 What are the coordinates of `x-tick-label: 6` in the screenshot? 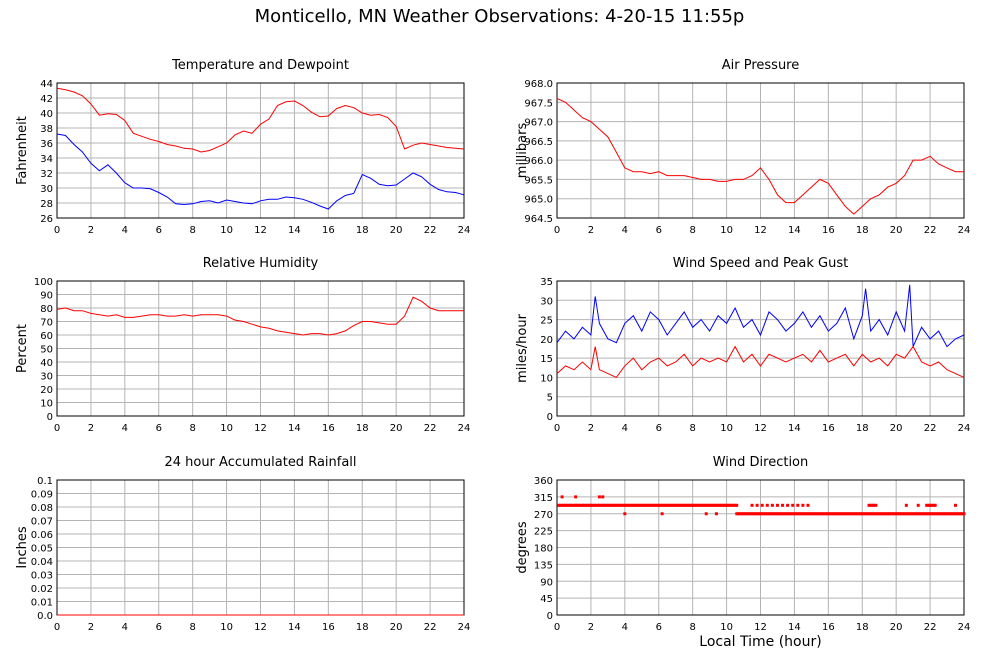 It's located at (659, 230).